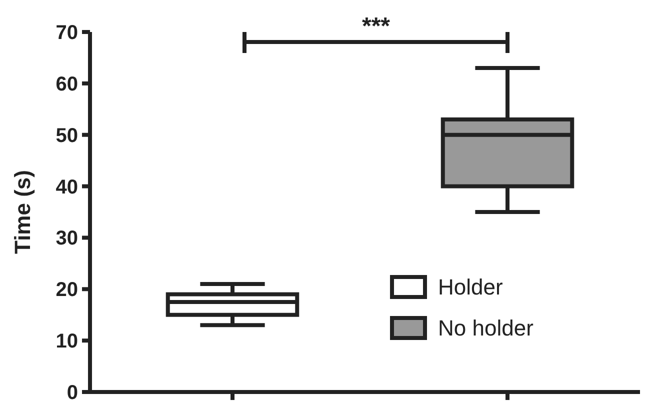 The height and width of the screenshot is (401, 646). I want to click on y-tick-label: 60, so click(67, 84).